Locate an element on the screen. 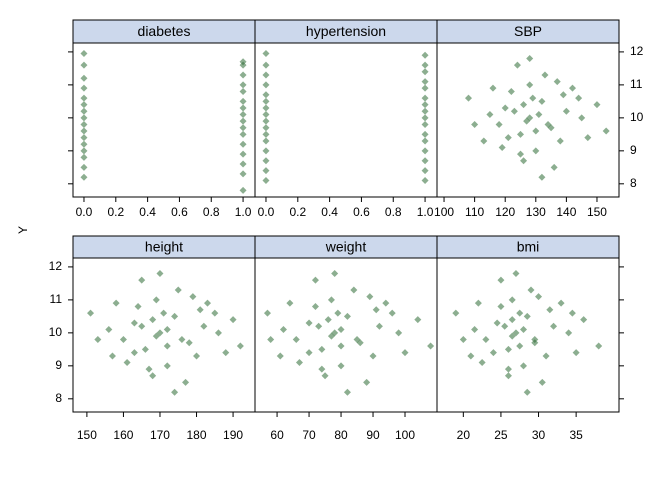 This screenshot has width=672, height=480. x-tick-label: 35 is located at coordinates (576, 435).